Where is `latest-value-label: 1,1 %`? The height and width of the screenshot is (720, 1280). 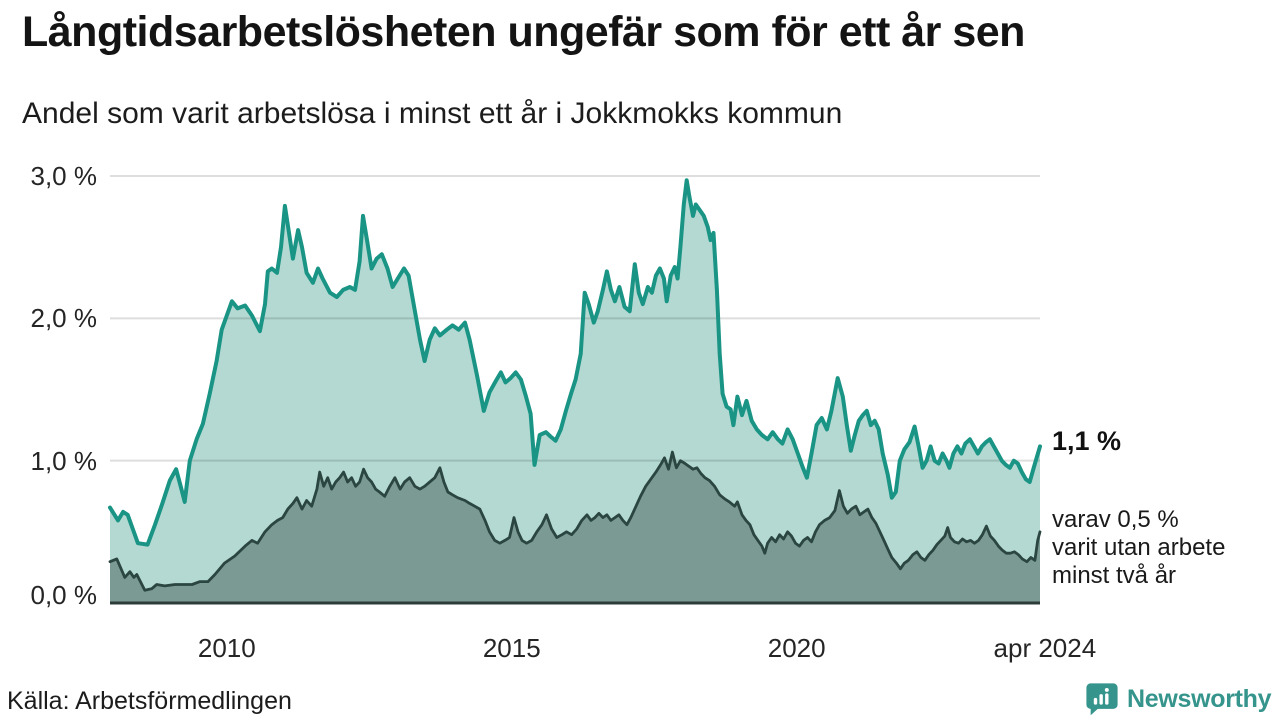
latest-value-label: 1,1 % is located at coordinates (1087, 441).